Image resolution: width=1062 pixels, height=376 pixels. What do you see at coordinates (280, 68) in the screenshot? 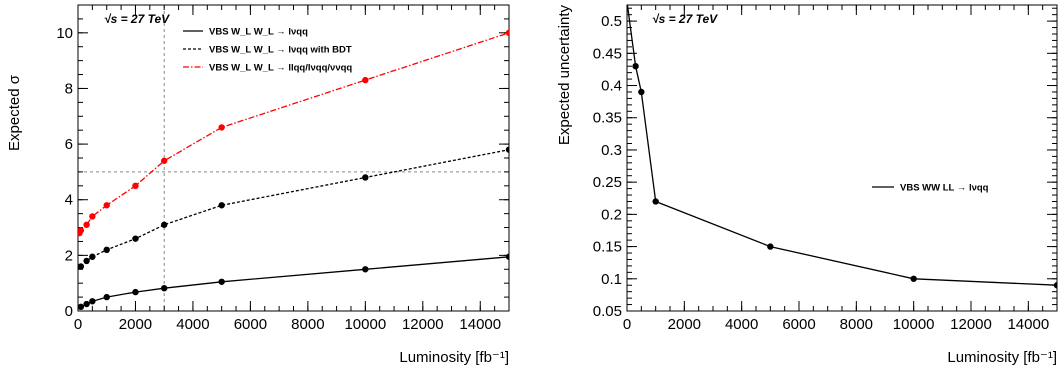
I see `legend-label-3: VBS W_L W_L → llqq/lνqq/ννqq` at bounding box center [280, 68].